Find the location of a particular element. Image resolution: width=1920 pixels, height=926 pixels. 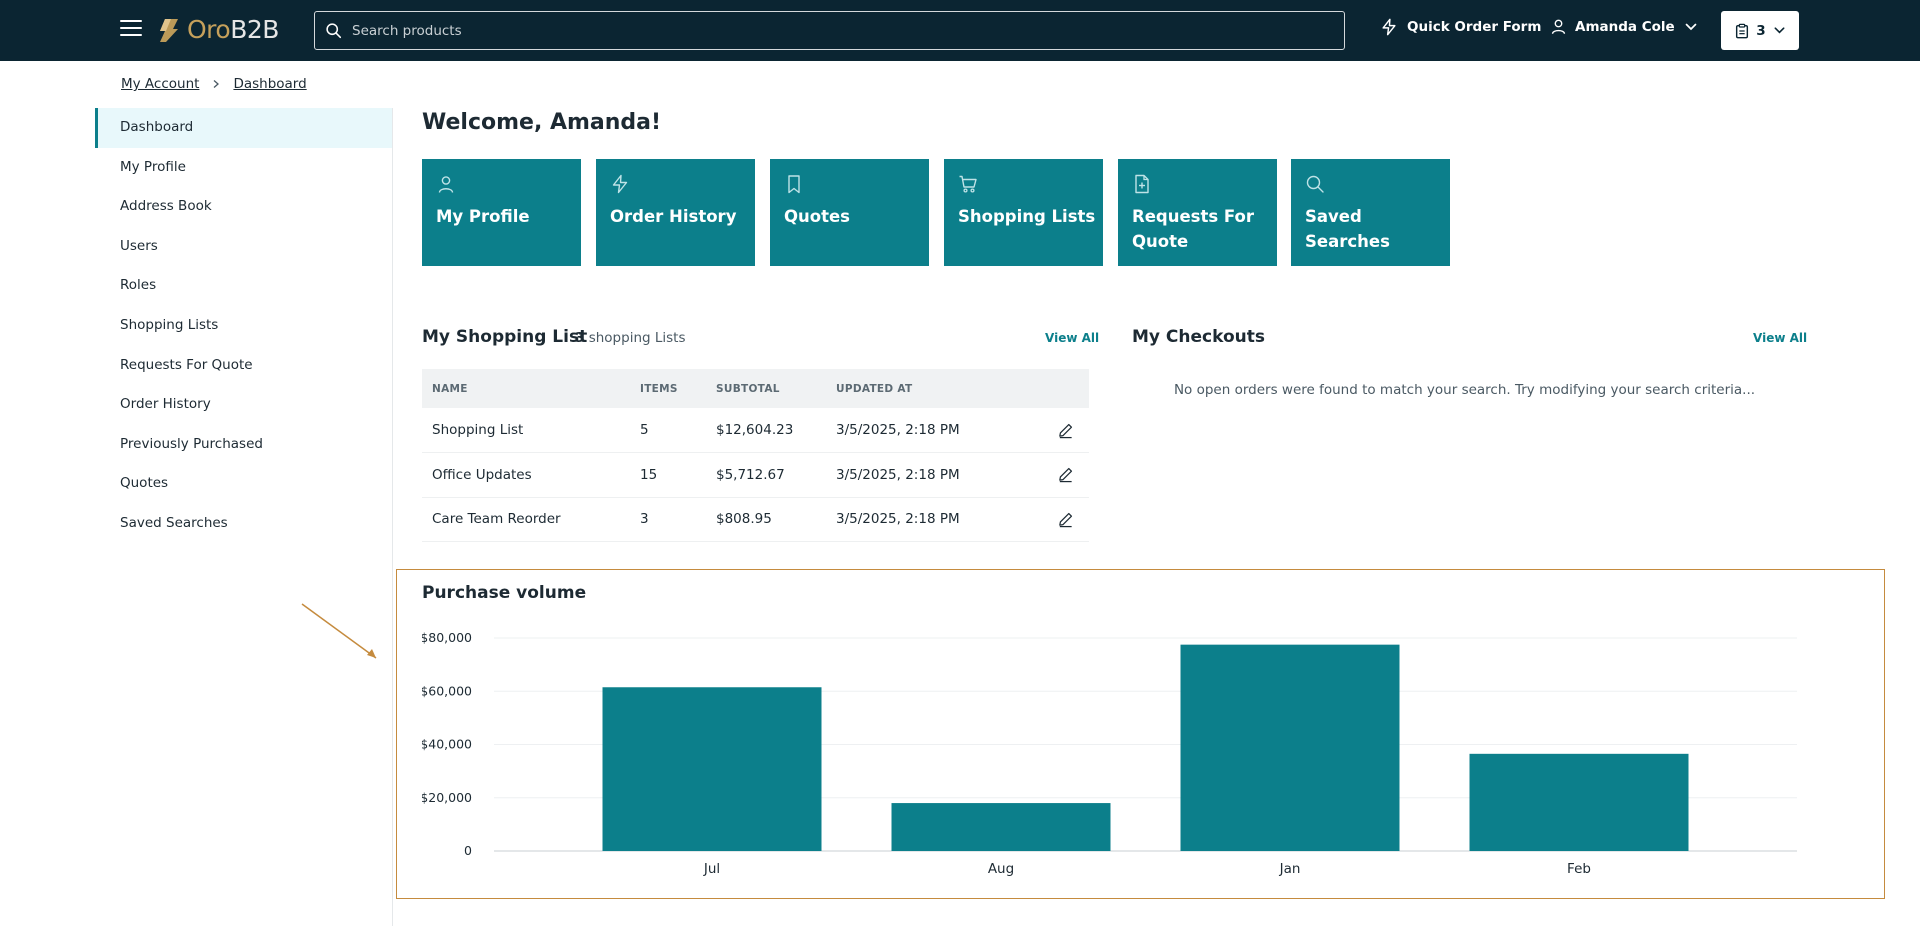

x-tick-label: Feb is located at coordinates (1579, 869).